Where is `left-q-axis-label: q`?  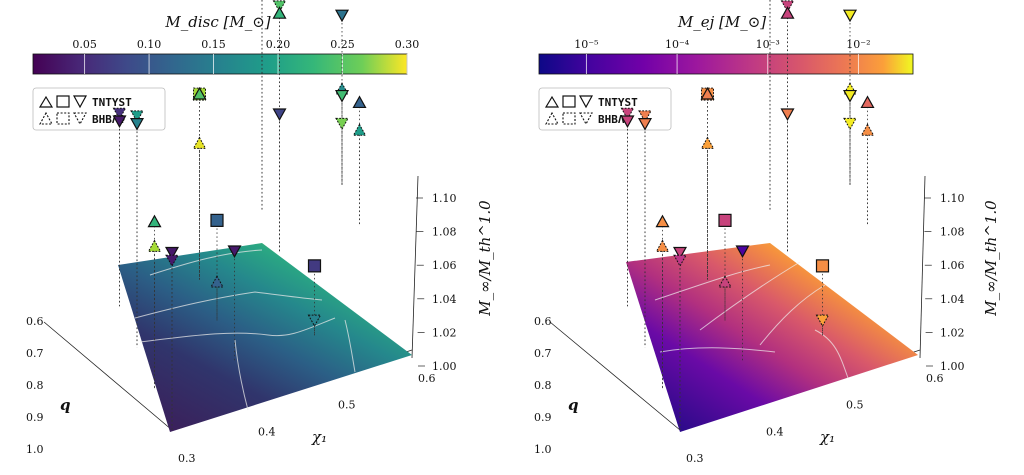 left-q-axis-label: q is located at coordinates (65, 405).